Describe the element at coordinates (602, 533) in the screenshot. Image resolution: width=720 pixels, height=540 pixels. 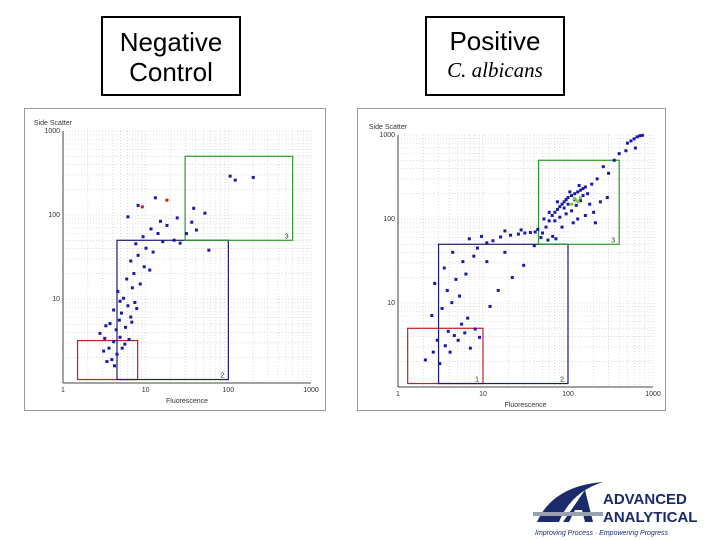
I see `logo-tagline: Improving Process · Empowering Progress` at that location.